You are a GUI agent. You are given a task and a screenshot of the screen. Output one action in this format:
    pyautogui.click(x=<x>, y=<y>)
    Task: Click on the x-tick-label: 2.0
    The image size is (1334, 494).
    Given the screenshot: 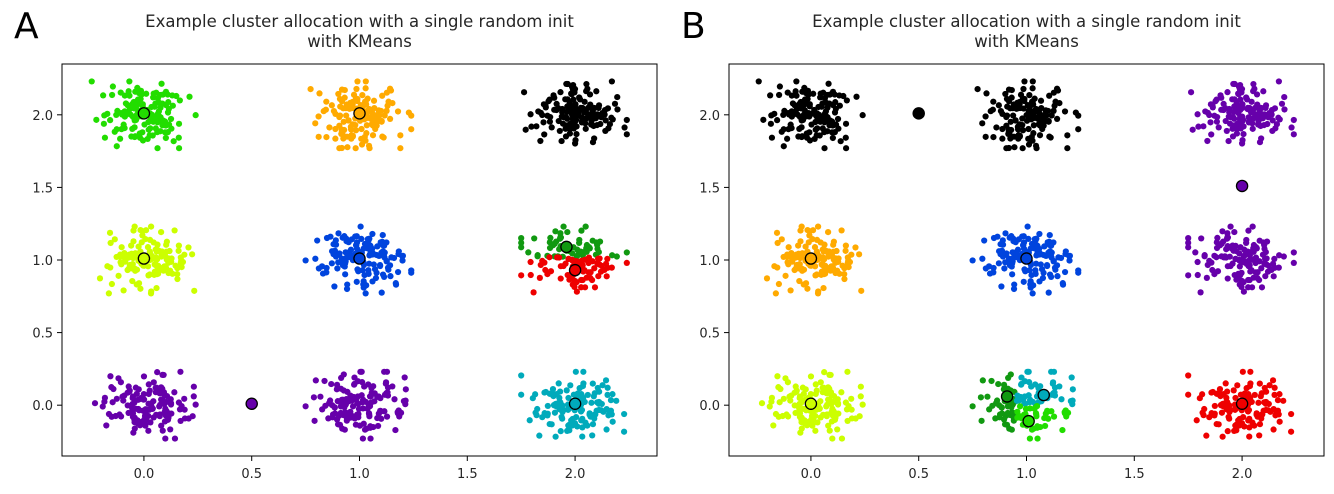 What is the action you would take?
    pyautogui.click(x=1242, y=474)
    